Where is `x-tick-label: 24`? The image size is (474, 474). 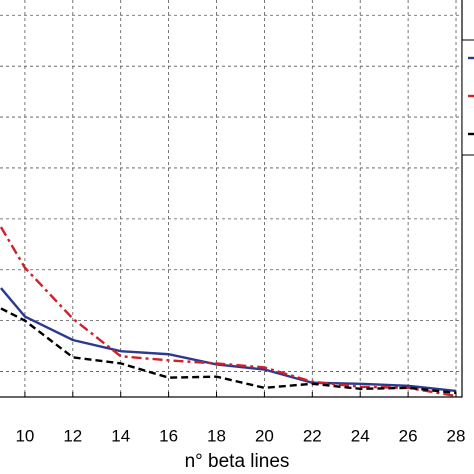 x-tick-label: 24 is located at coordinates (360, 435).